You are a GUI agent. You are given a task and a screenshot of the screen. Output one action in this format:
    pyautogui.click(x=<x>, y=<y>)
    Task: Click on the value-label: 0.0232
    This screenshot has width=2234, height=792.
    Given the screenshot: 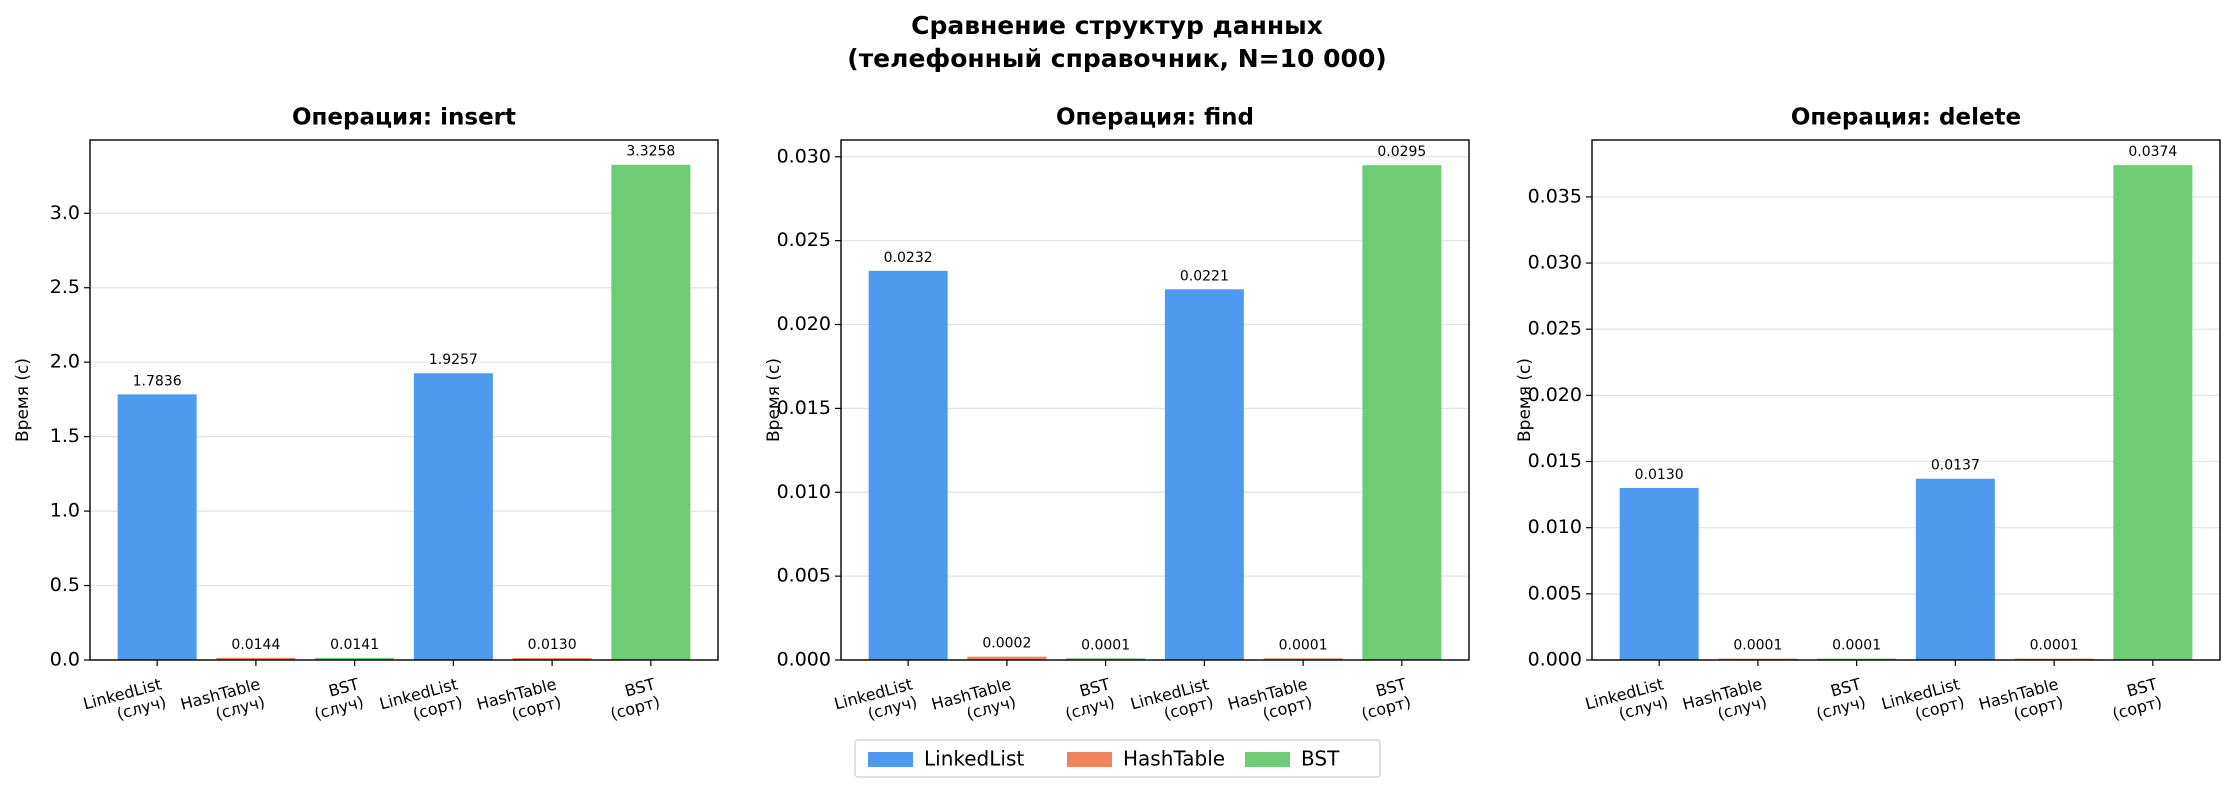 What is the action you would take?
    pyautogui.click(x=908, y=258)
    